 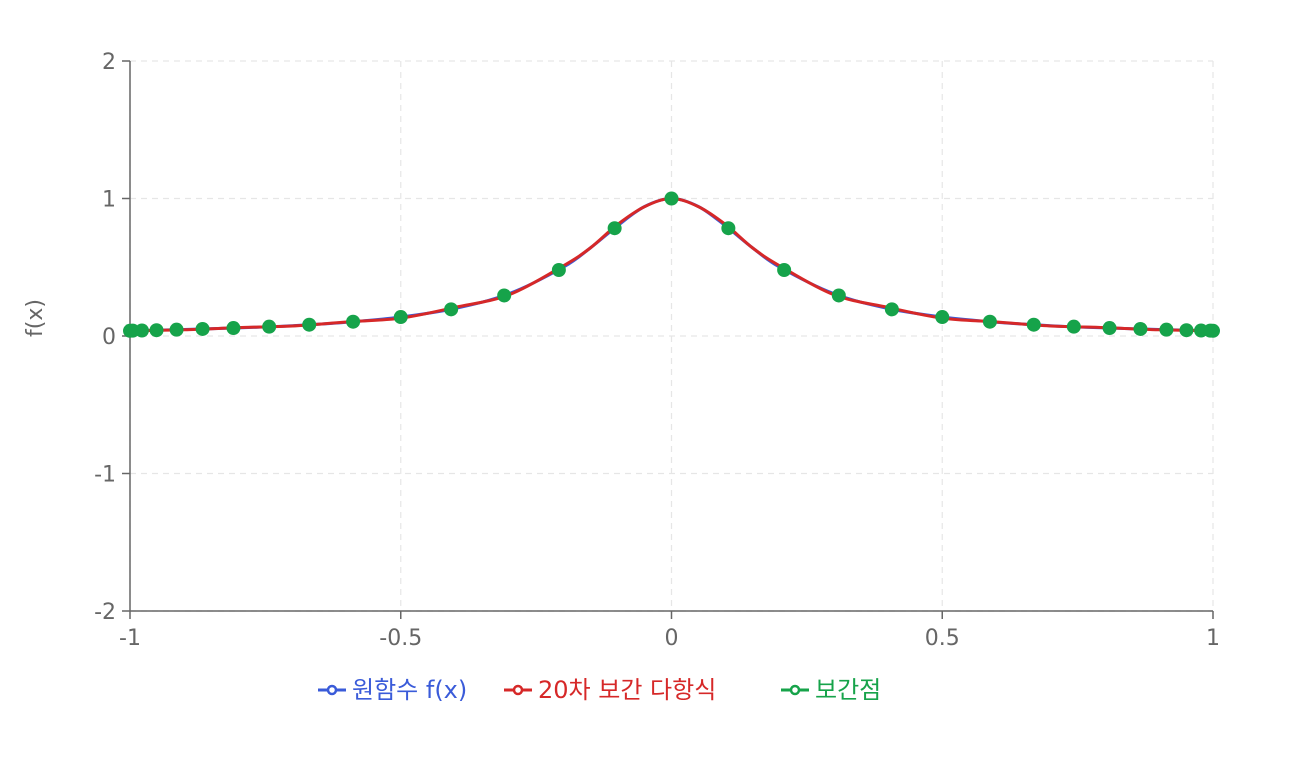 I want to click on legend-label-original: 원함수 f(x), so click(x=409, y=690).